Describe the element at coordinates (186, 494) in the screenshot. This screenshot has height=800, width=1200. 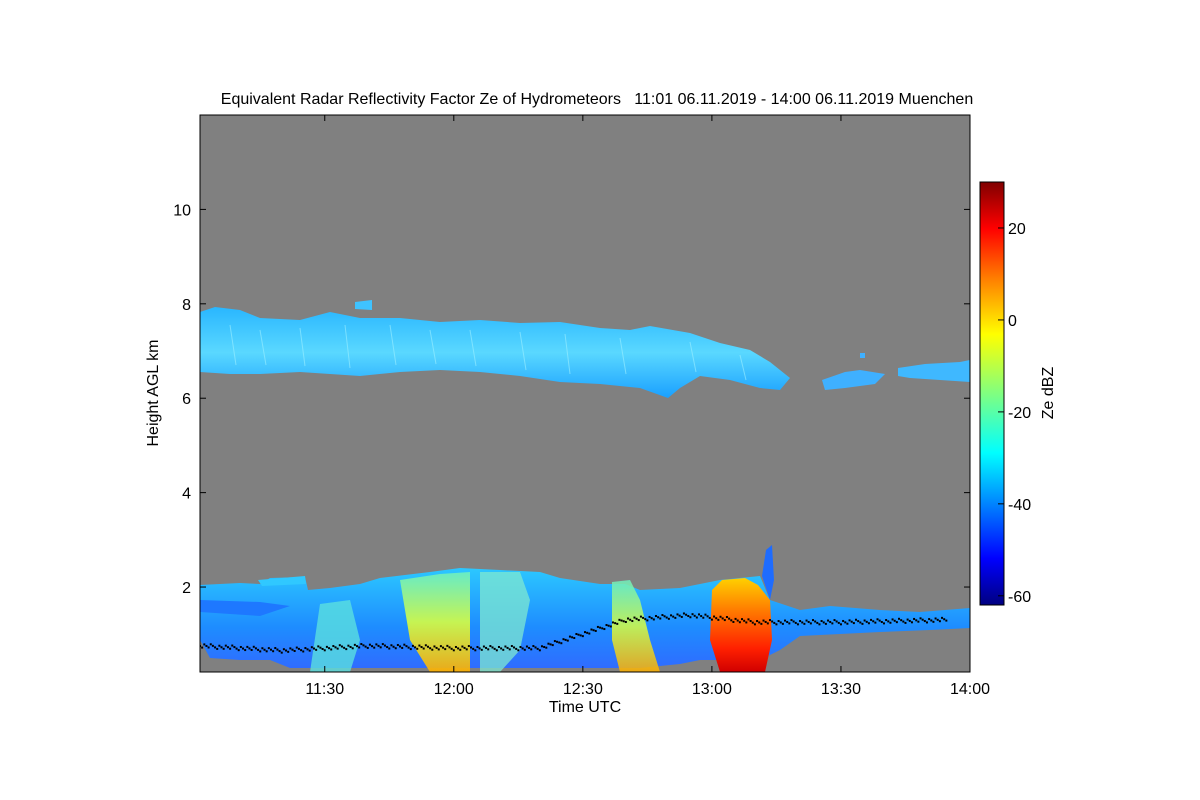
I see `y-tick-label: 4` at that location.